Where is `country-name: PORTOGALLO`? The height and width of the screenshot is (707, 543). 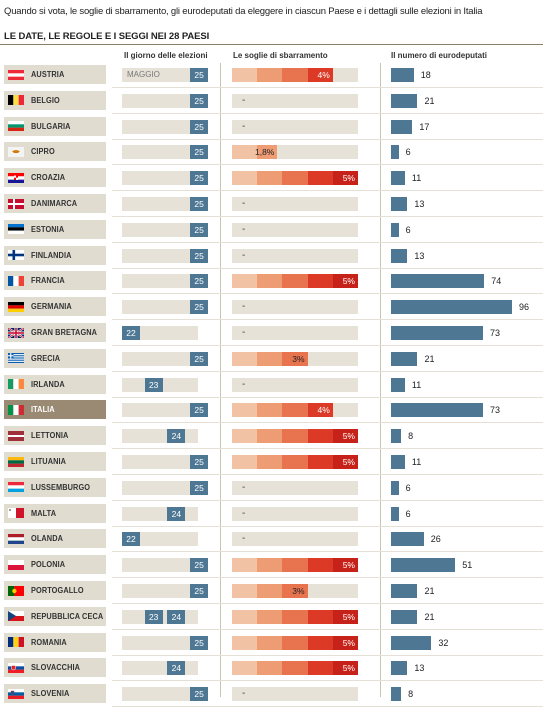
country-name: PORTOGALLO is located at coordinates (57, 590).